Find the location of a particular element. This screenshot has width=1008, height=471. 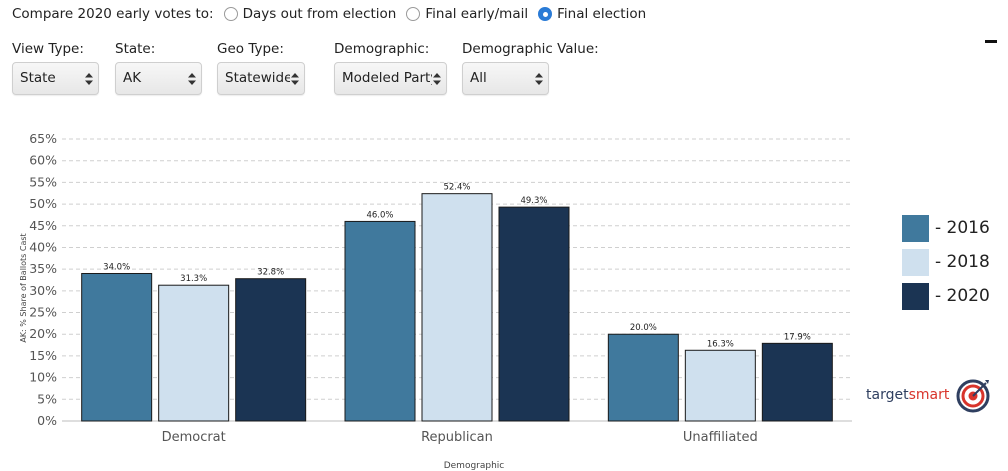

demographic-value-select: All is located at coordinates (505, 78).